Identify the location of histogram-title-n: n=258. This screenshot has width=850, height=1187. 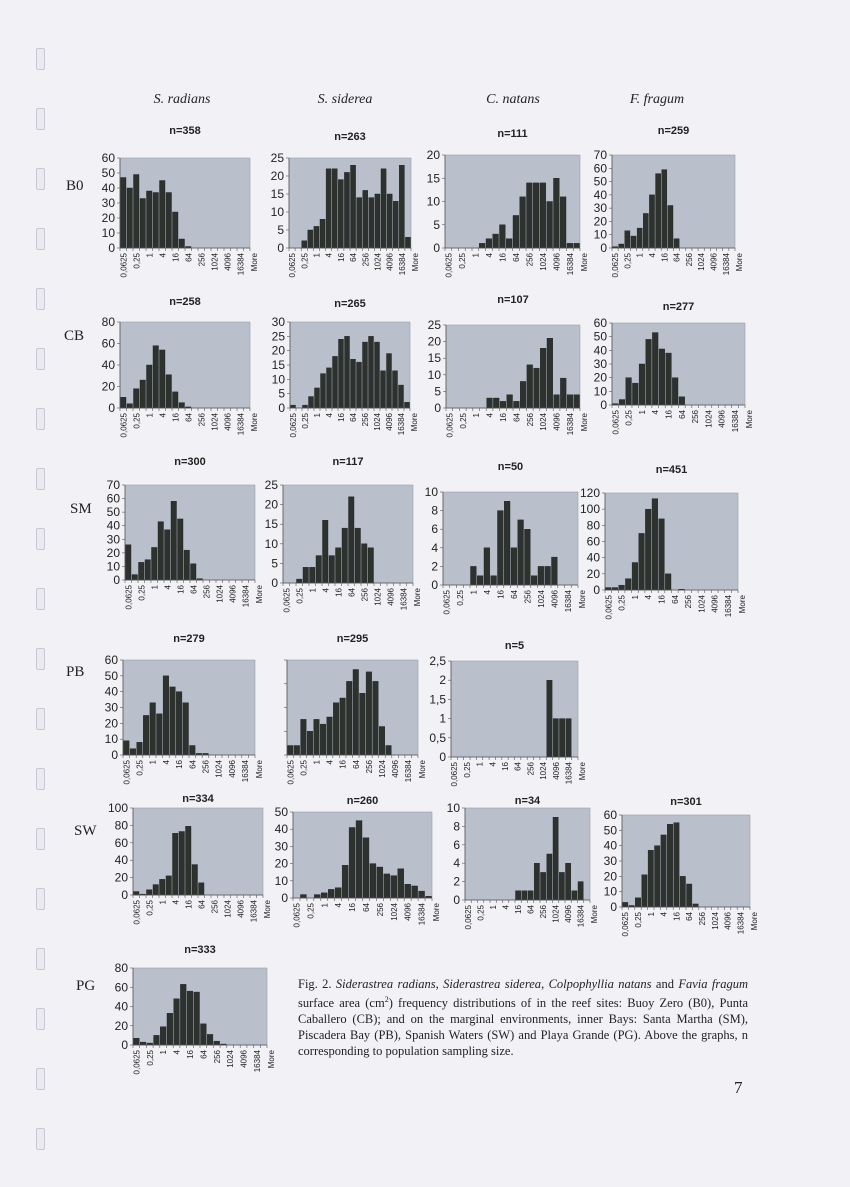
(185, 302).